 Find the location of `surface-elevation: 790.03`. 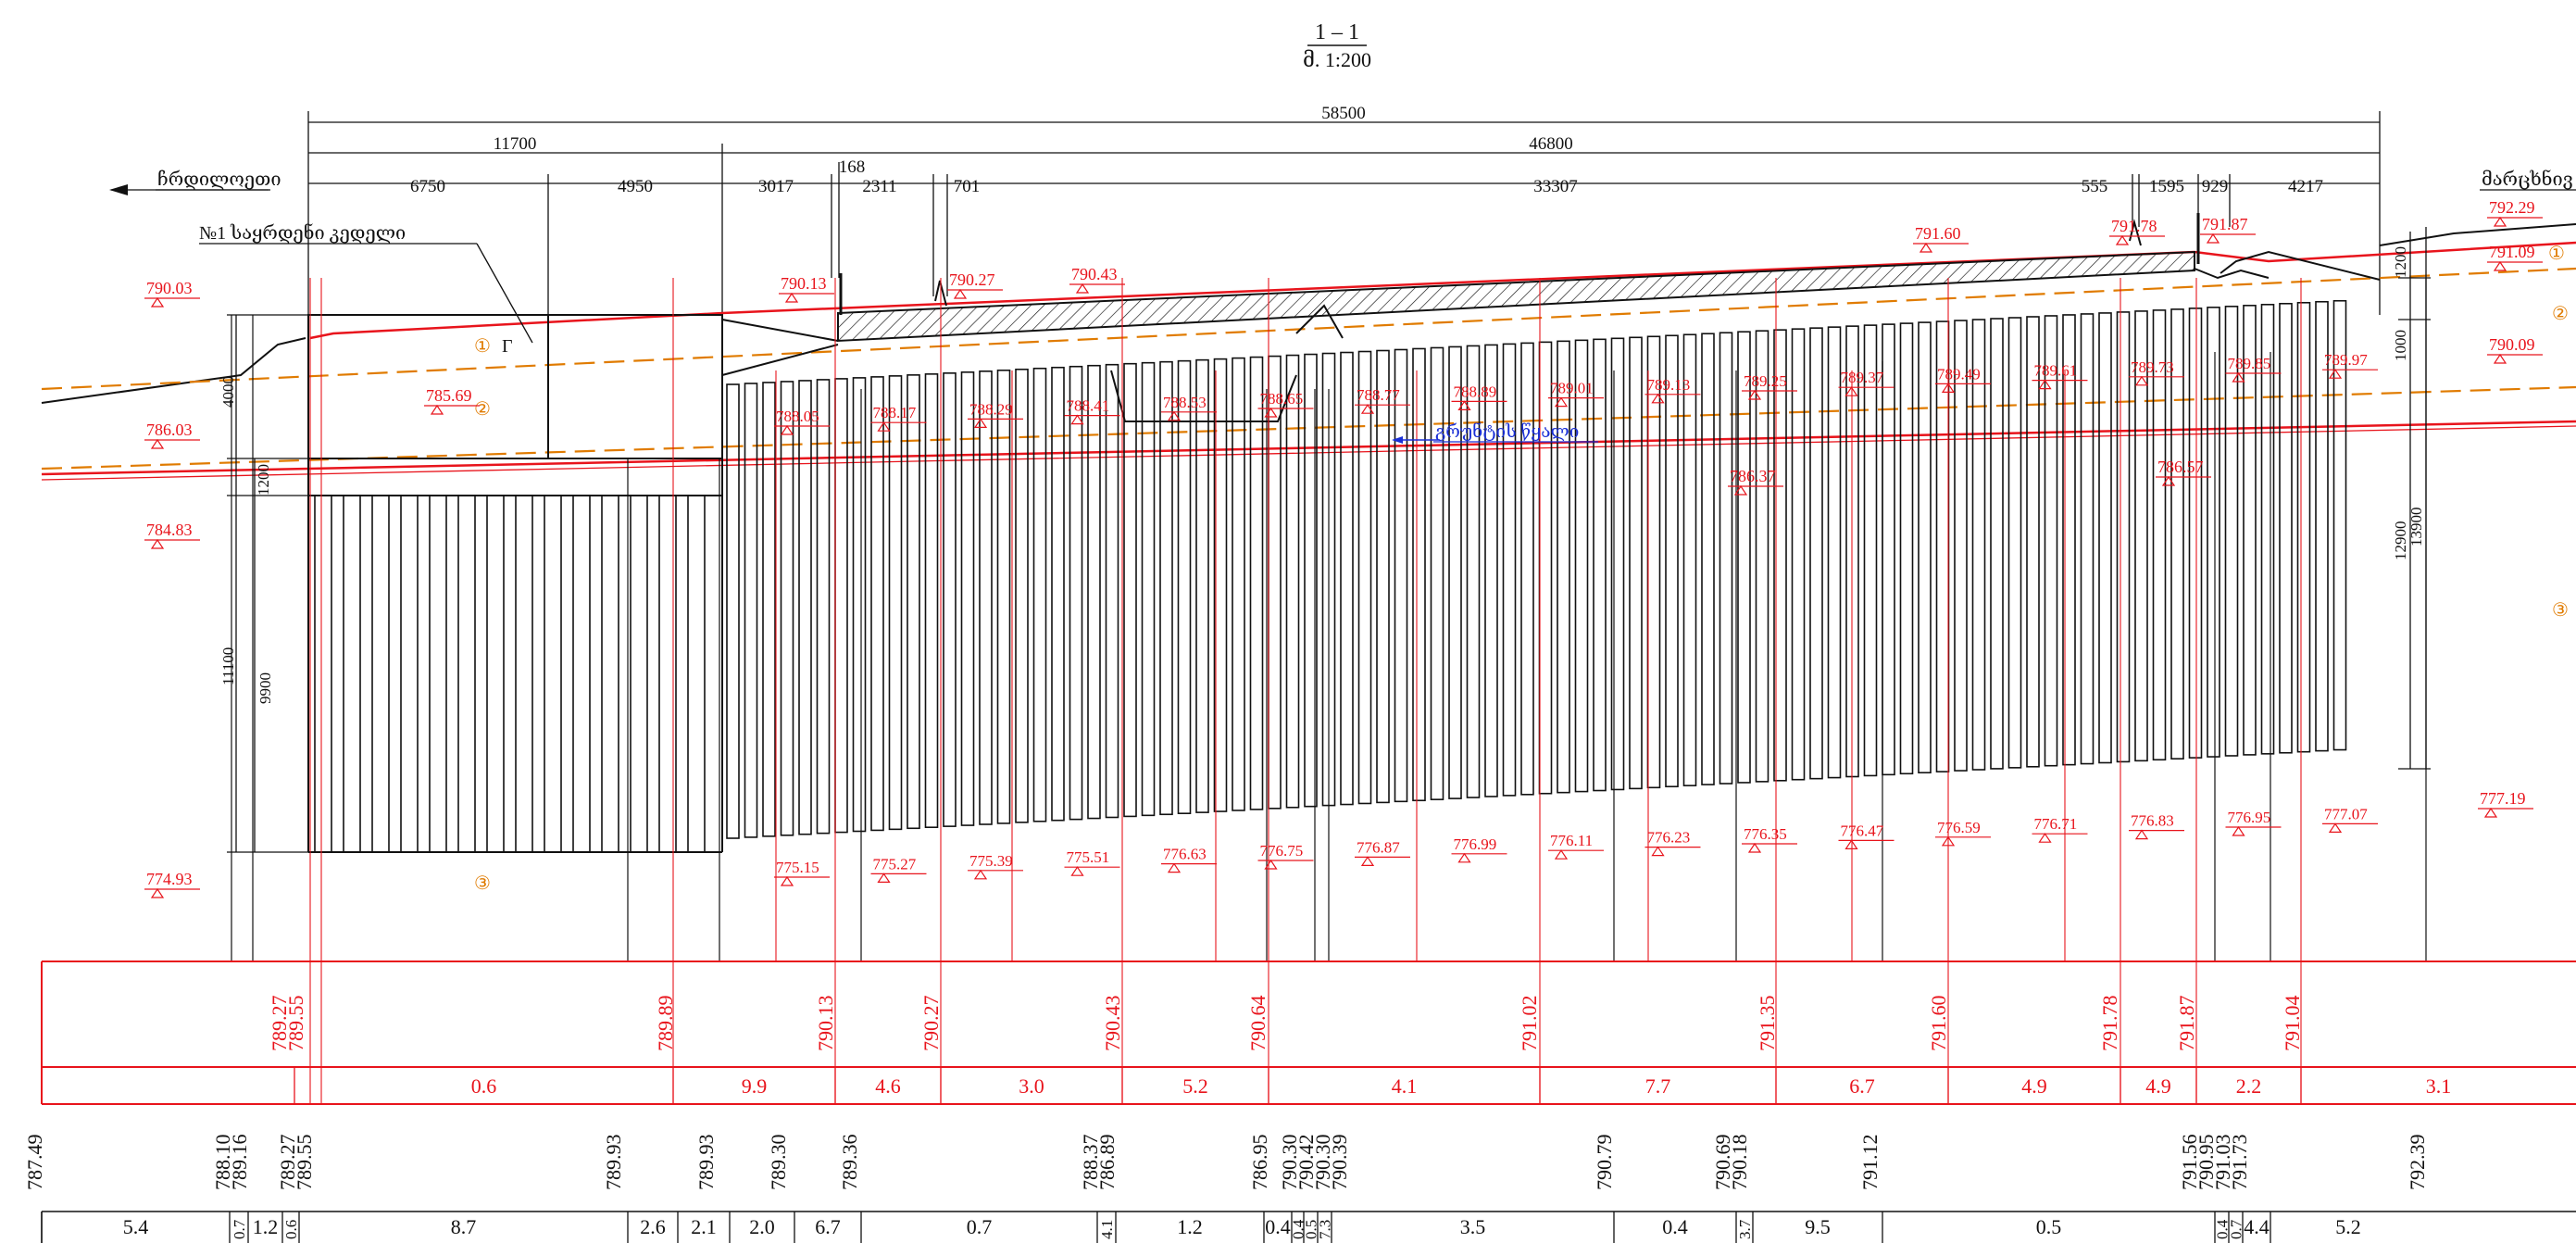

surface-elevation: 790.03 is located at coordinates (170, 288).